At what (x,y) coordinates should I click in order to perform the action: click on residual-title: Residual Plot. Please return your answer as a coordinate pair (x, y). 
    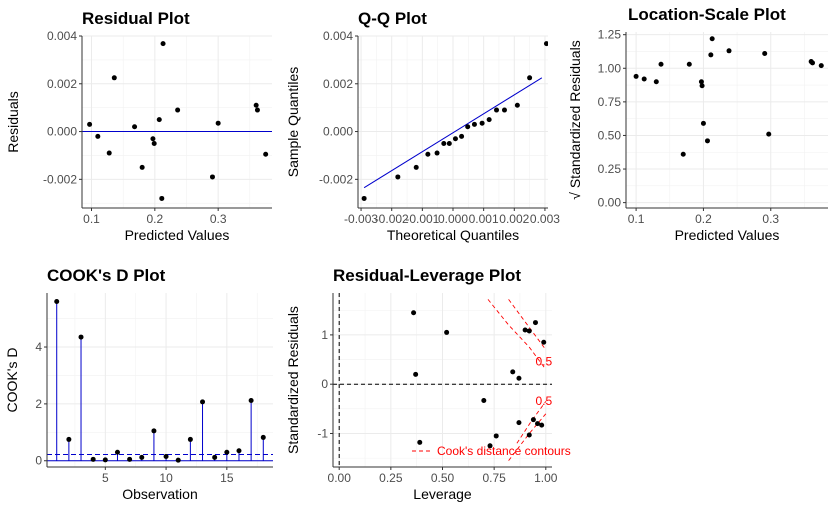
    Looking at the image, I should click on (136, 18).